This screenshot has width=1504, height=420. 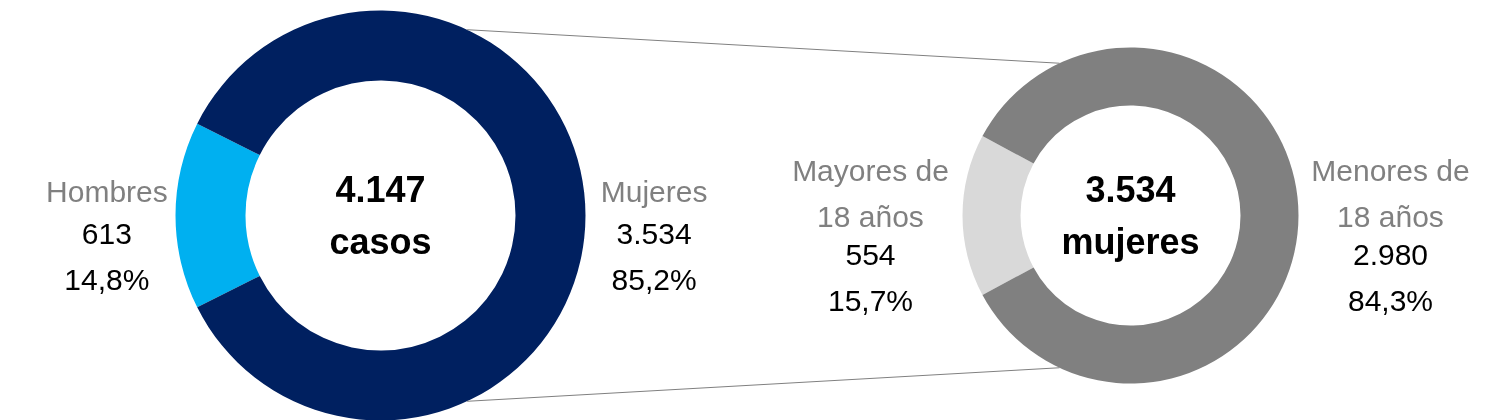 What do you see at coordinates (1390, 193) in the screenshot?
I see `slice-label: Menores de 18 años` at bounding box center [1390, 193].